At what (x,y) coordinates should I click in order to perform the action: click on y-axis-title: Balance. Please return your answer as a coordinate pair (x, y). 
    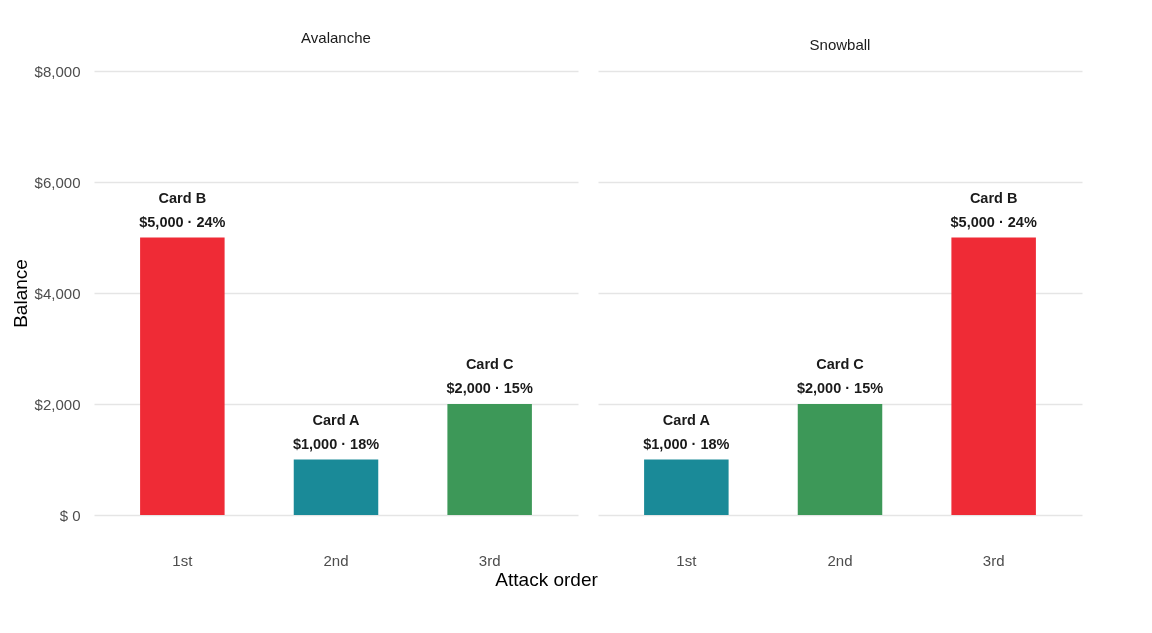
    Looking at the image, I should click on (20, 293).